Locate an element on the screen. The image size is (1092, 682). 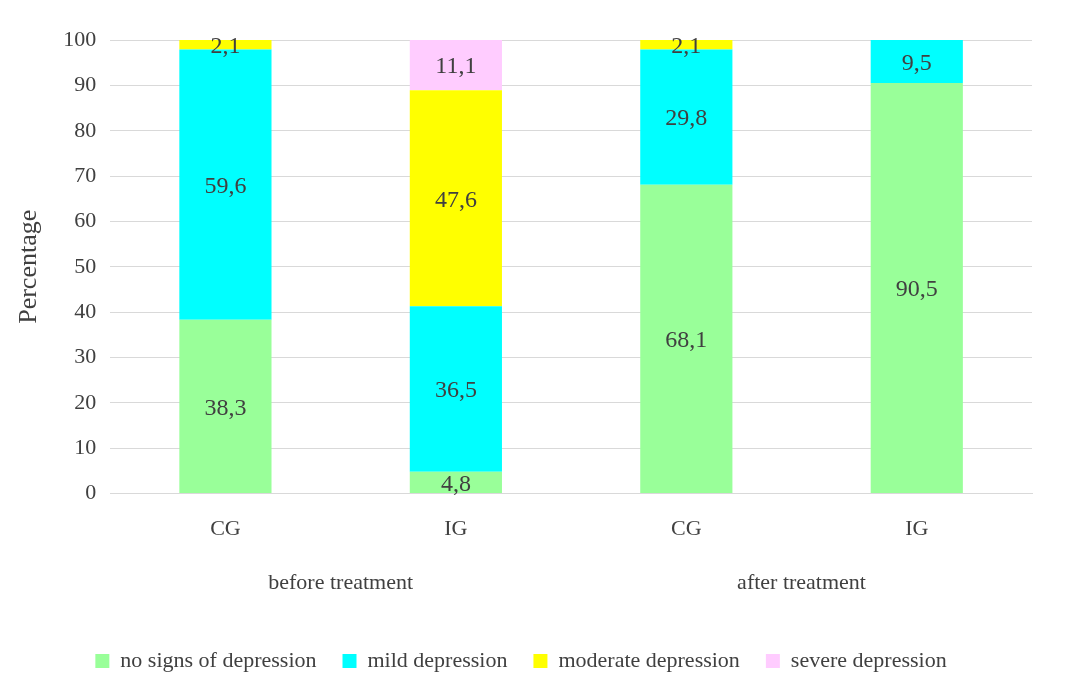
text: after treatment is located at coordinates (801, 582).